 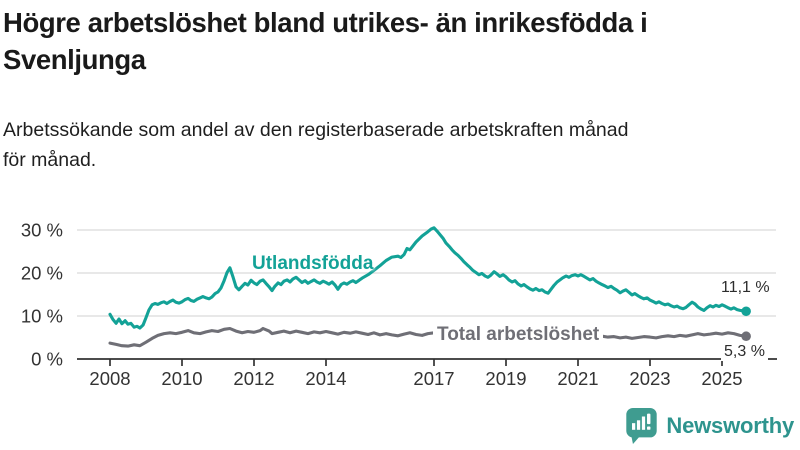 What do you see at coordinates (428, 337) in the screenshot?
I see `series-line-total-arbetsl-shet` at bounding box center [428, 337].